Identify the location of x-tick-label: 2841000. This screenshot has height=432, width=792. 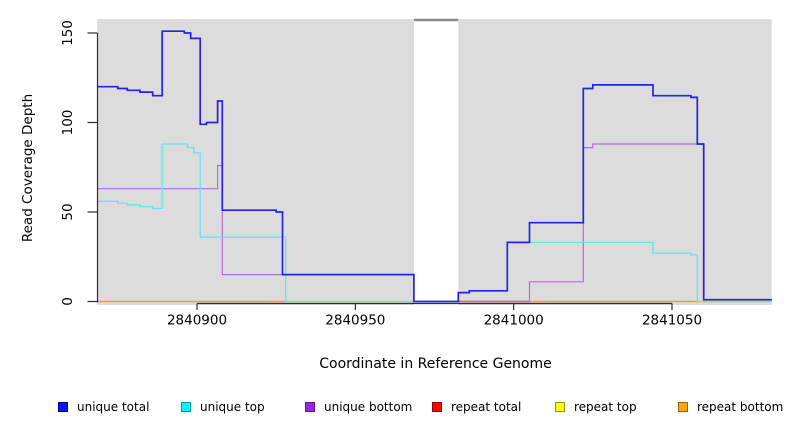
(514, 321).